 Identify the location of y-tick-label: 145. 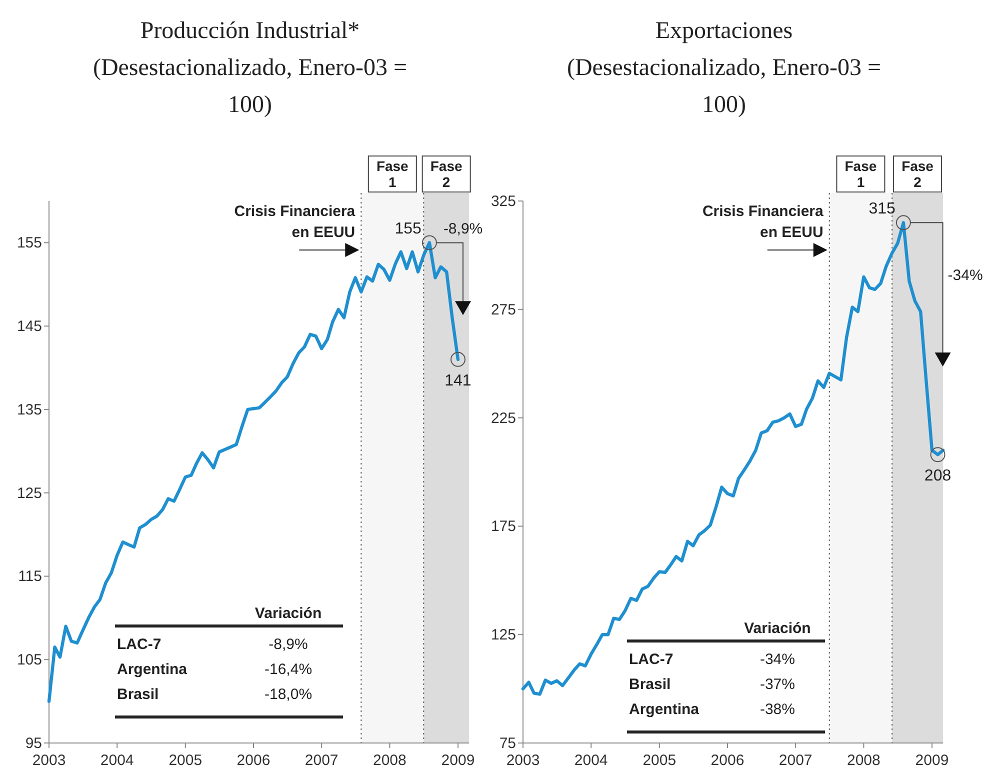
(29, 327).